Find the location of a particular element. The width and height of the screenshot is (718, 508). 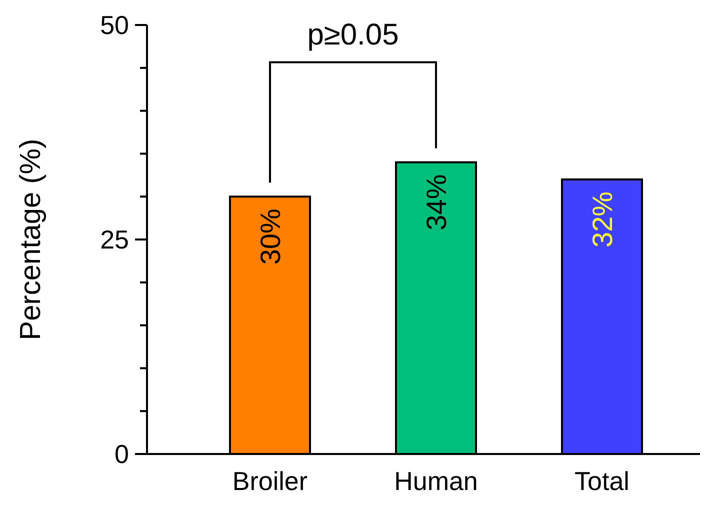

data-label: 32% is located at coordinates (602, 219).